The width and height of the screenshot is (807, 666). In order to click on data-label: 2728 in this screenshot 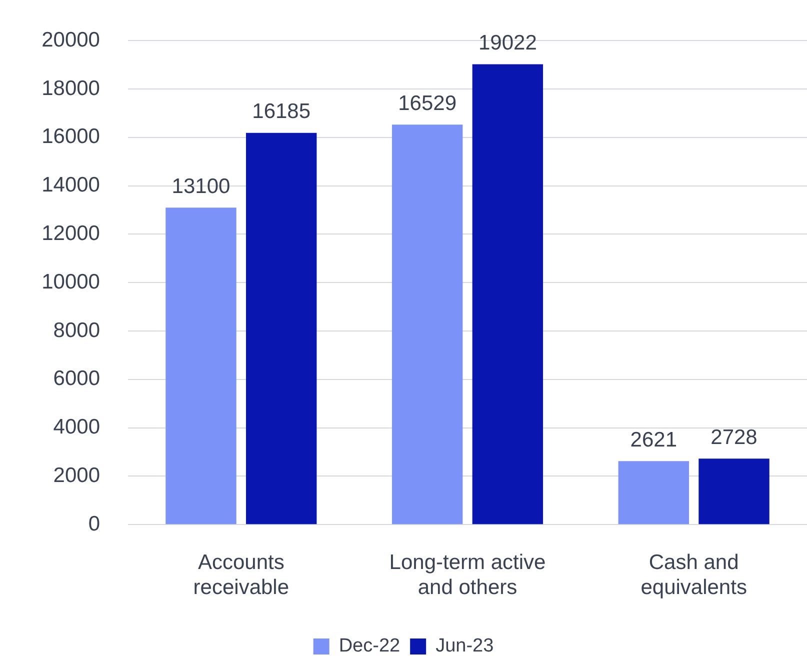, I will do `click(734, 437)`.